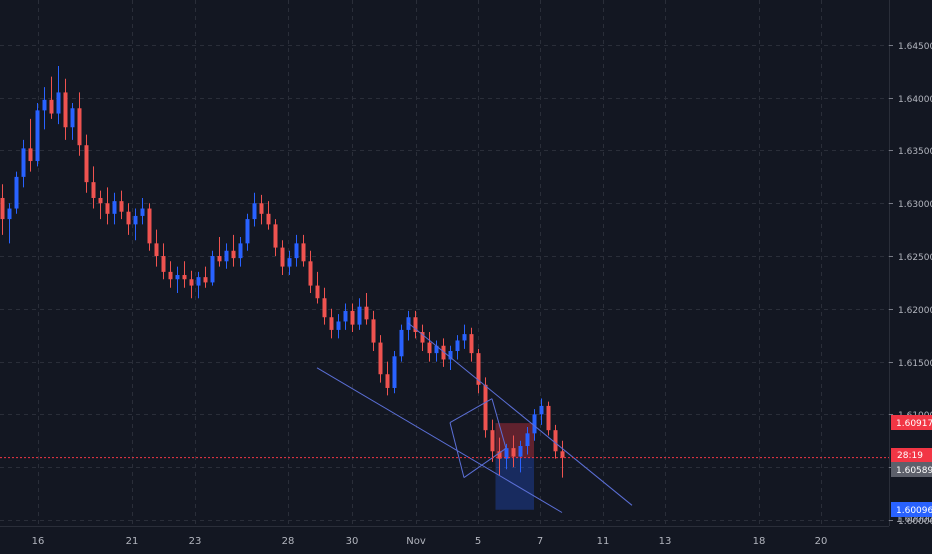 The height and width of the screenshot is (554, 932). I want to click on flag-link-left, so click(457, 450).